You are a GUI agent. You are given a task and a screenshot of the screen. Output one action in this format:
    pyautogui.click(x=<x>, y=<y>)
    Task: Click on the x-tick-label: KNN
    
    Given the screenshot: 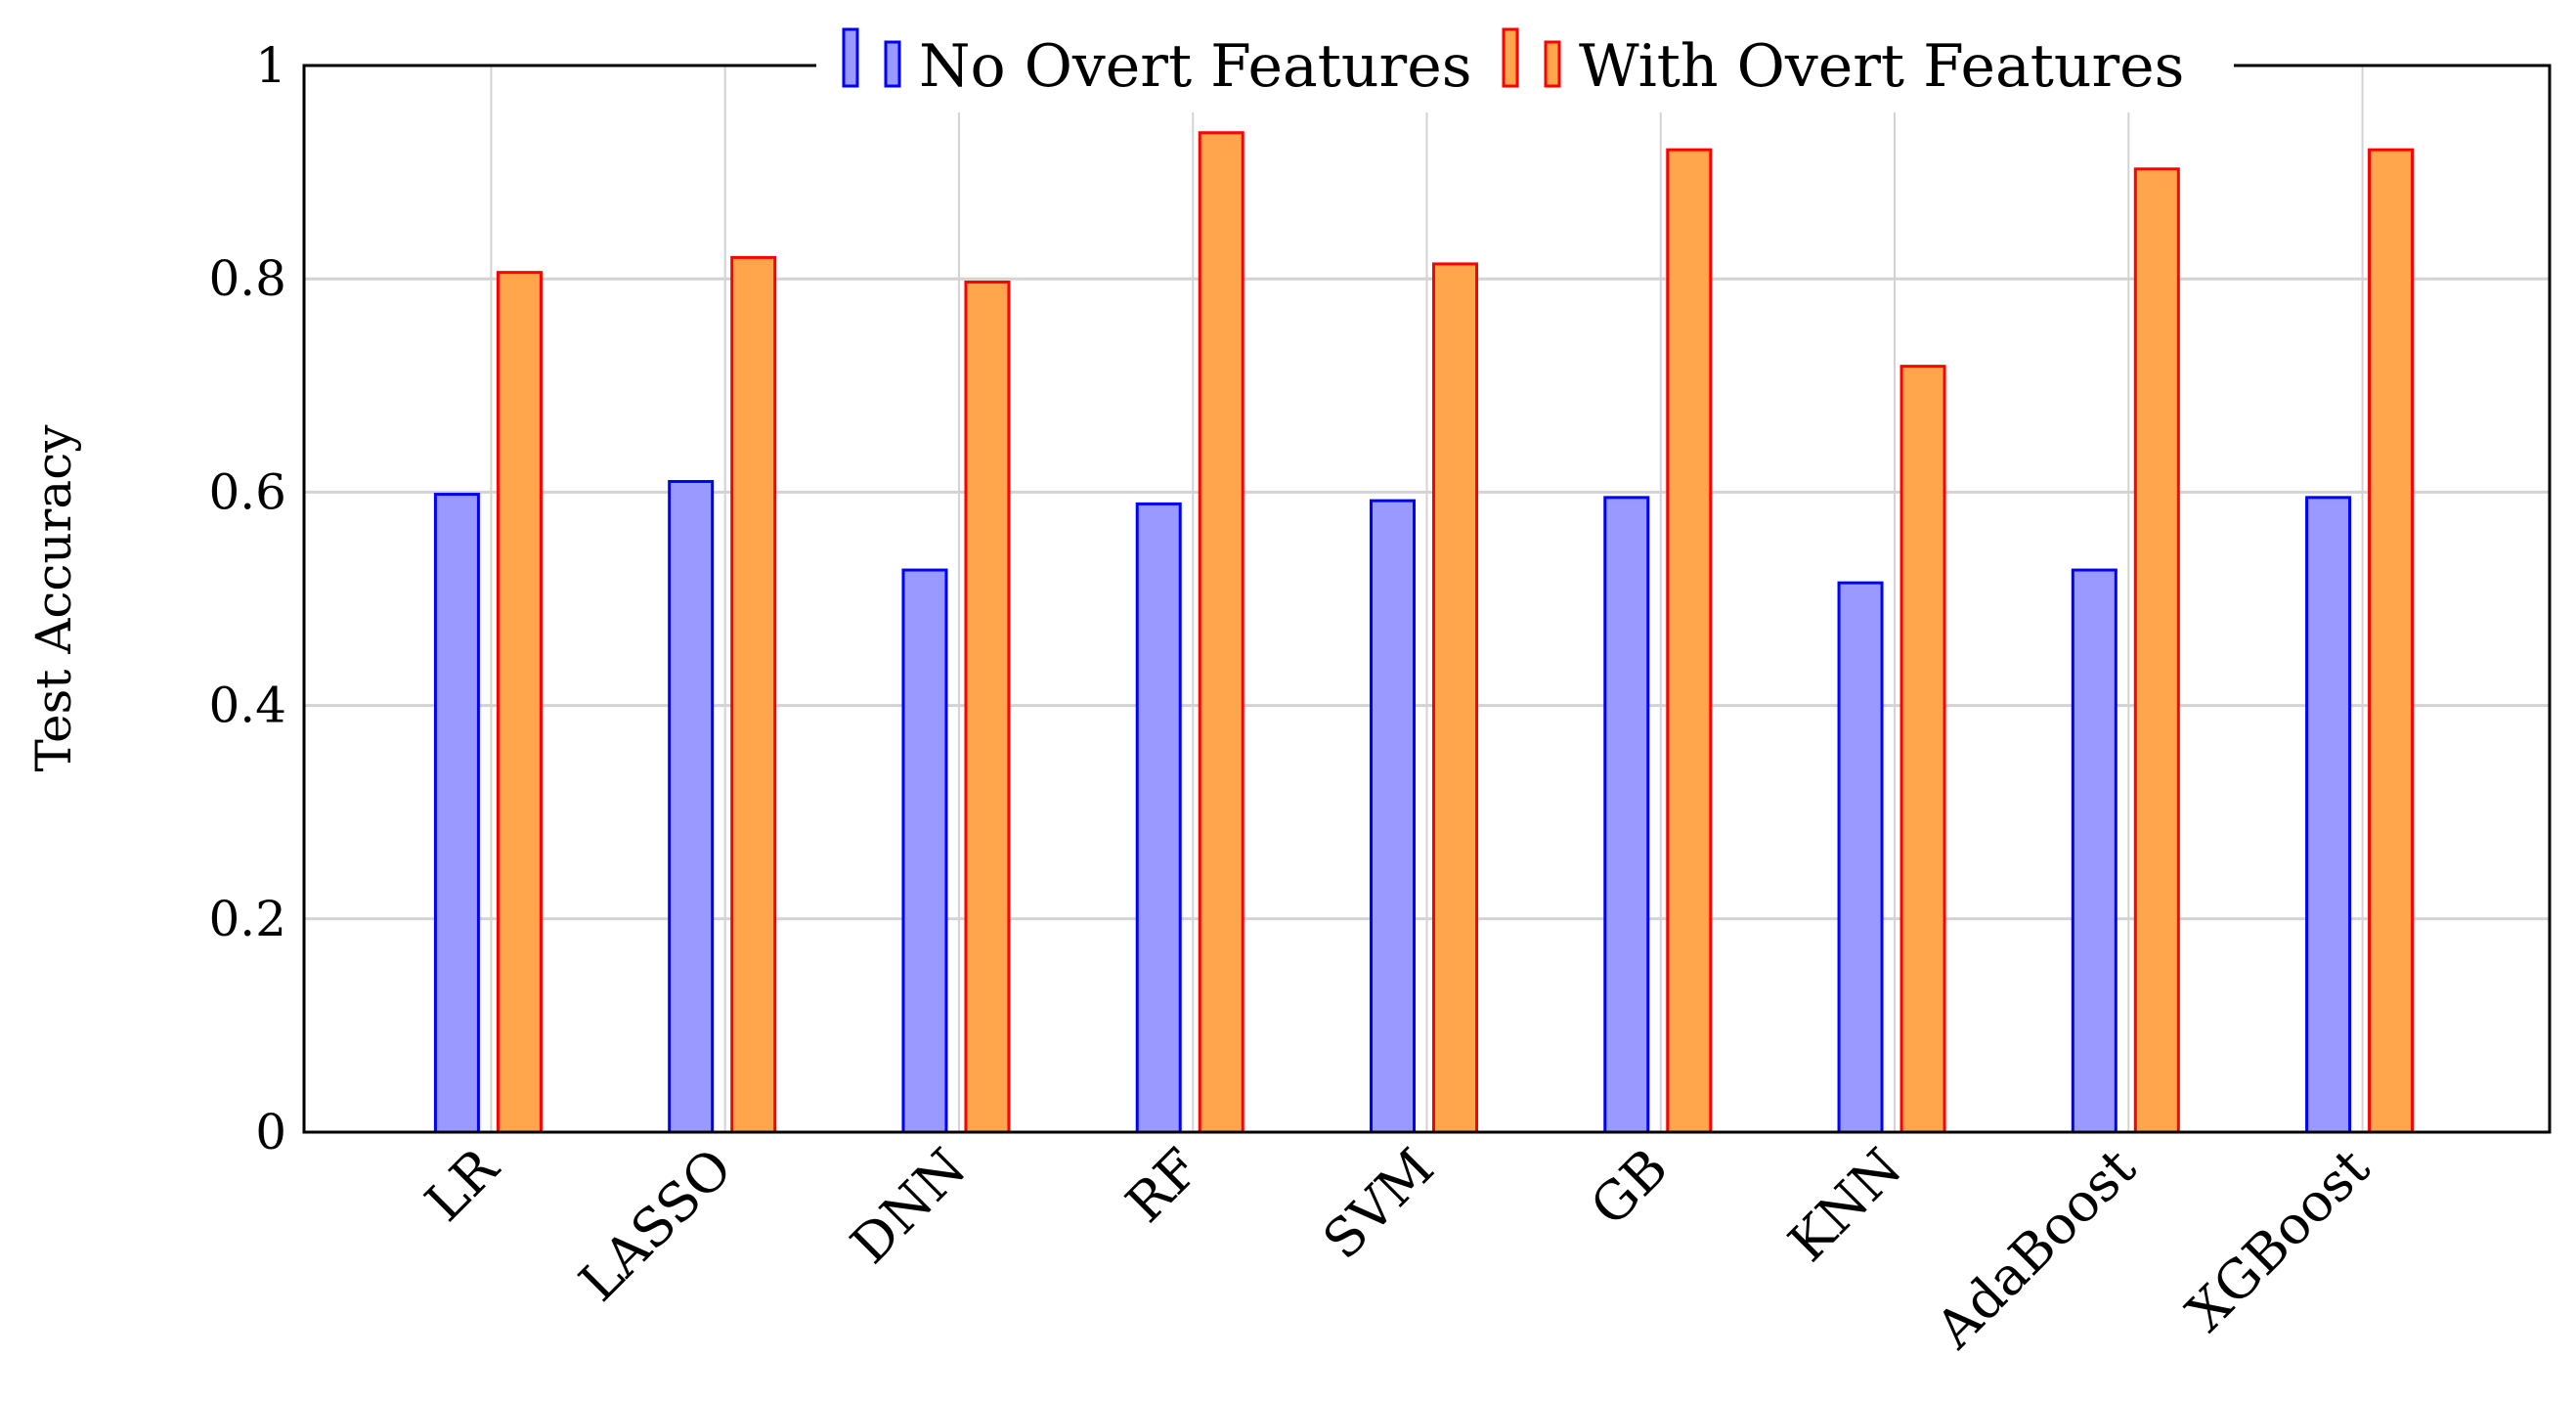 What is the action you would take?
    pyautogui.click(x=1844, y=1205)
    